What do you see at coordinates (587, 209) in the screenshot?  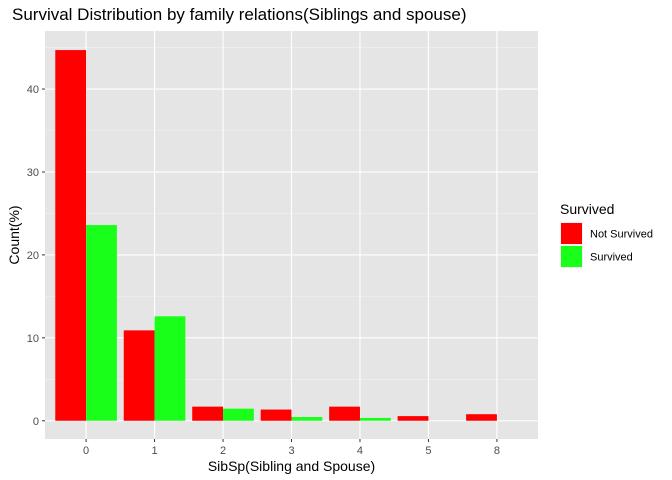 I see `legend-title: Survived` at bounding box center [587, 209].